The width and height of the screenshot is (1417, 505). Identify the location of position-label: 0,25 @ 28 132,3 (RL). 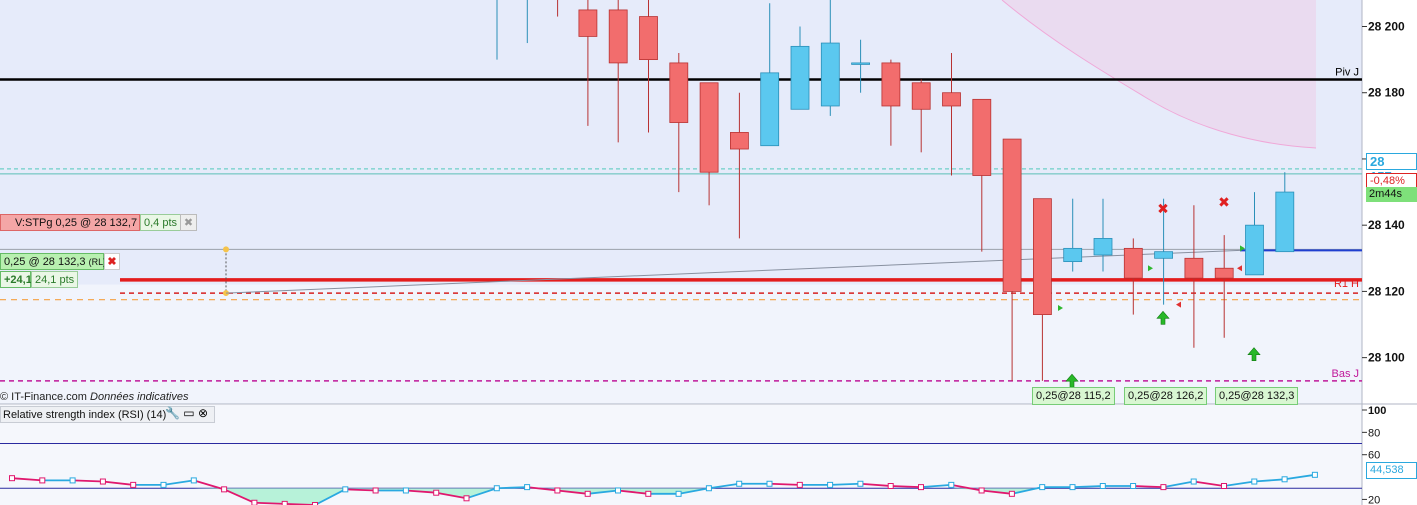
(53, 261).